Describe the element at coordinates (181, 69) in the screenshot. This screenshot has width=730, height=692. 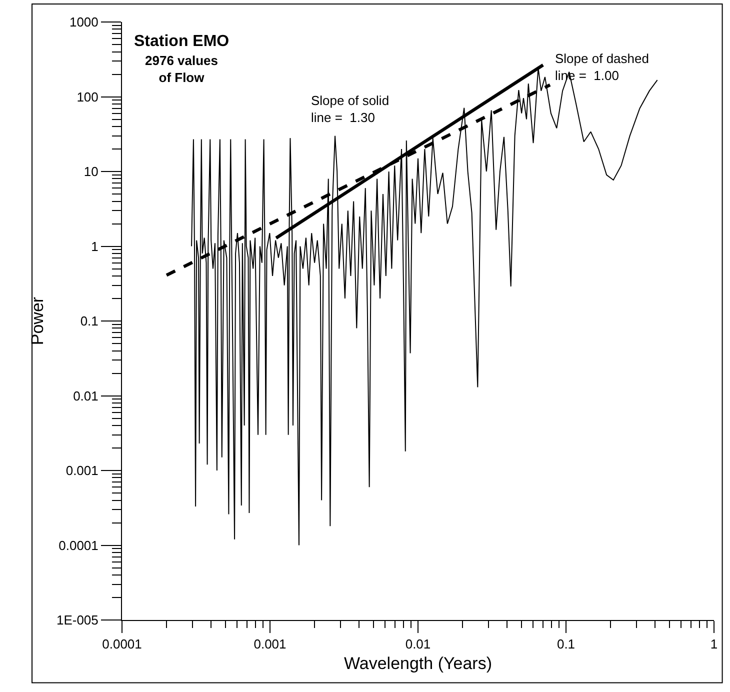
I see `text: 2976 values of Flow` at that location.